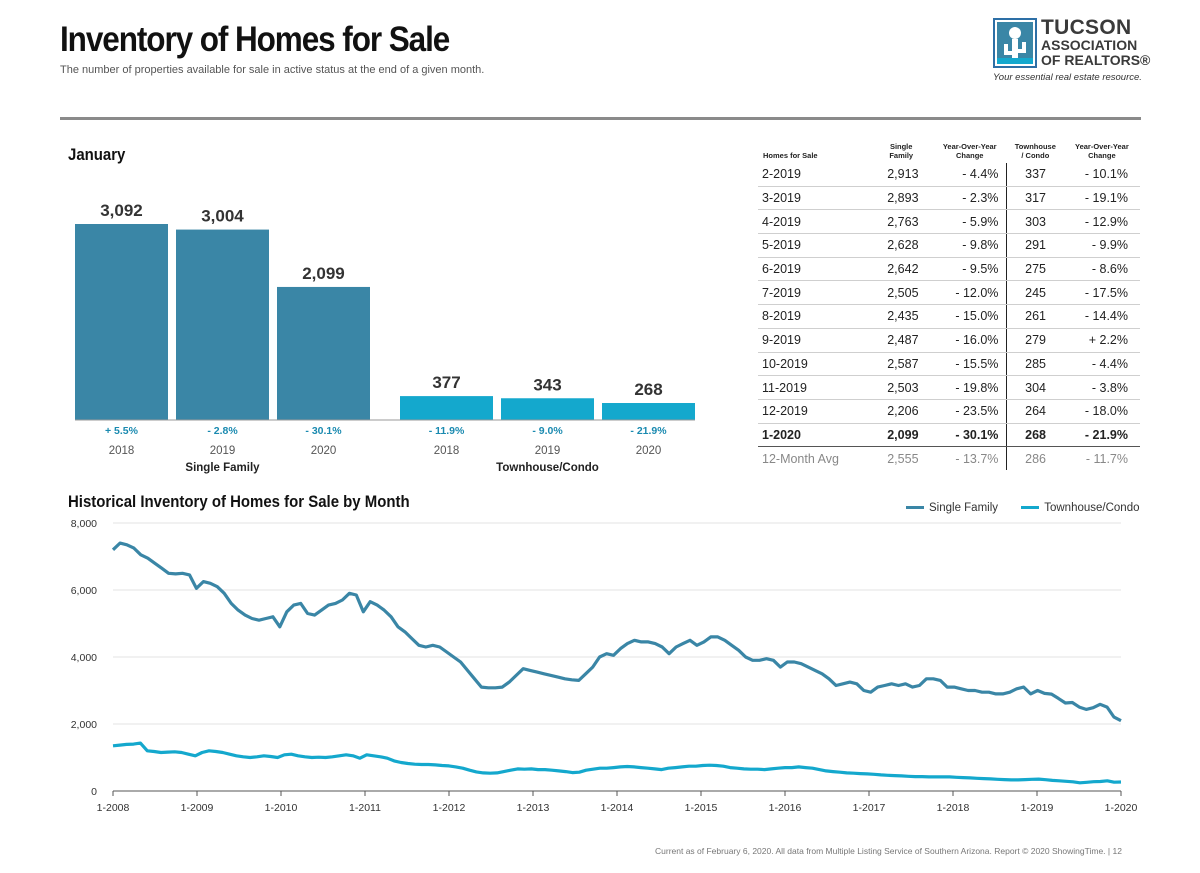 The width and height of the screenshot is (1200, 873). What do you see at coordinates (1101, 198) in the screenshot?
I see `table-cell: - 19.1%` at bounding box center [1101, 198].